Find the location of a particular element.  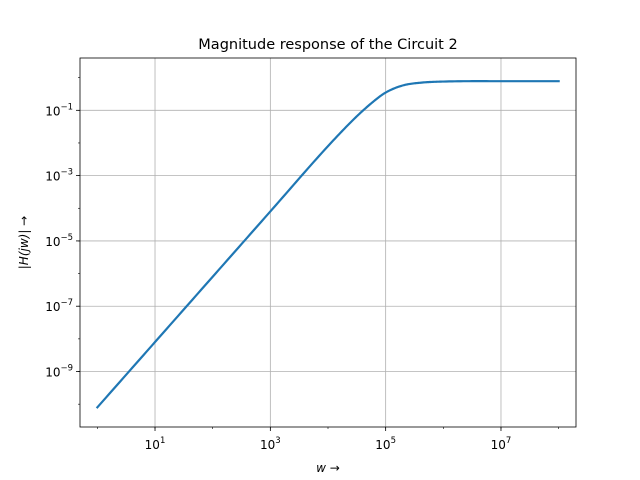

y-tick-label: 10⁻⁹ is located at coordinates (59, 372).